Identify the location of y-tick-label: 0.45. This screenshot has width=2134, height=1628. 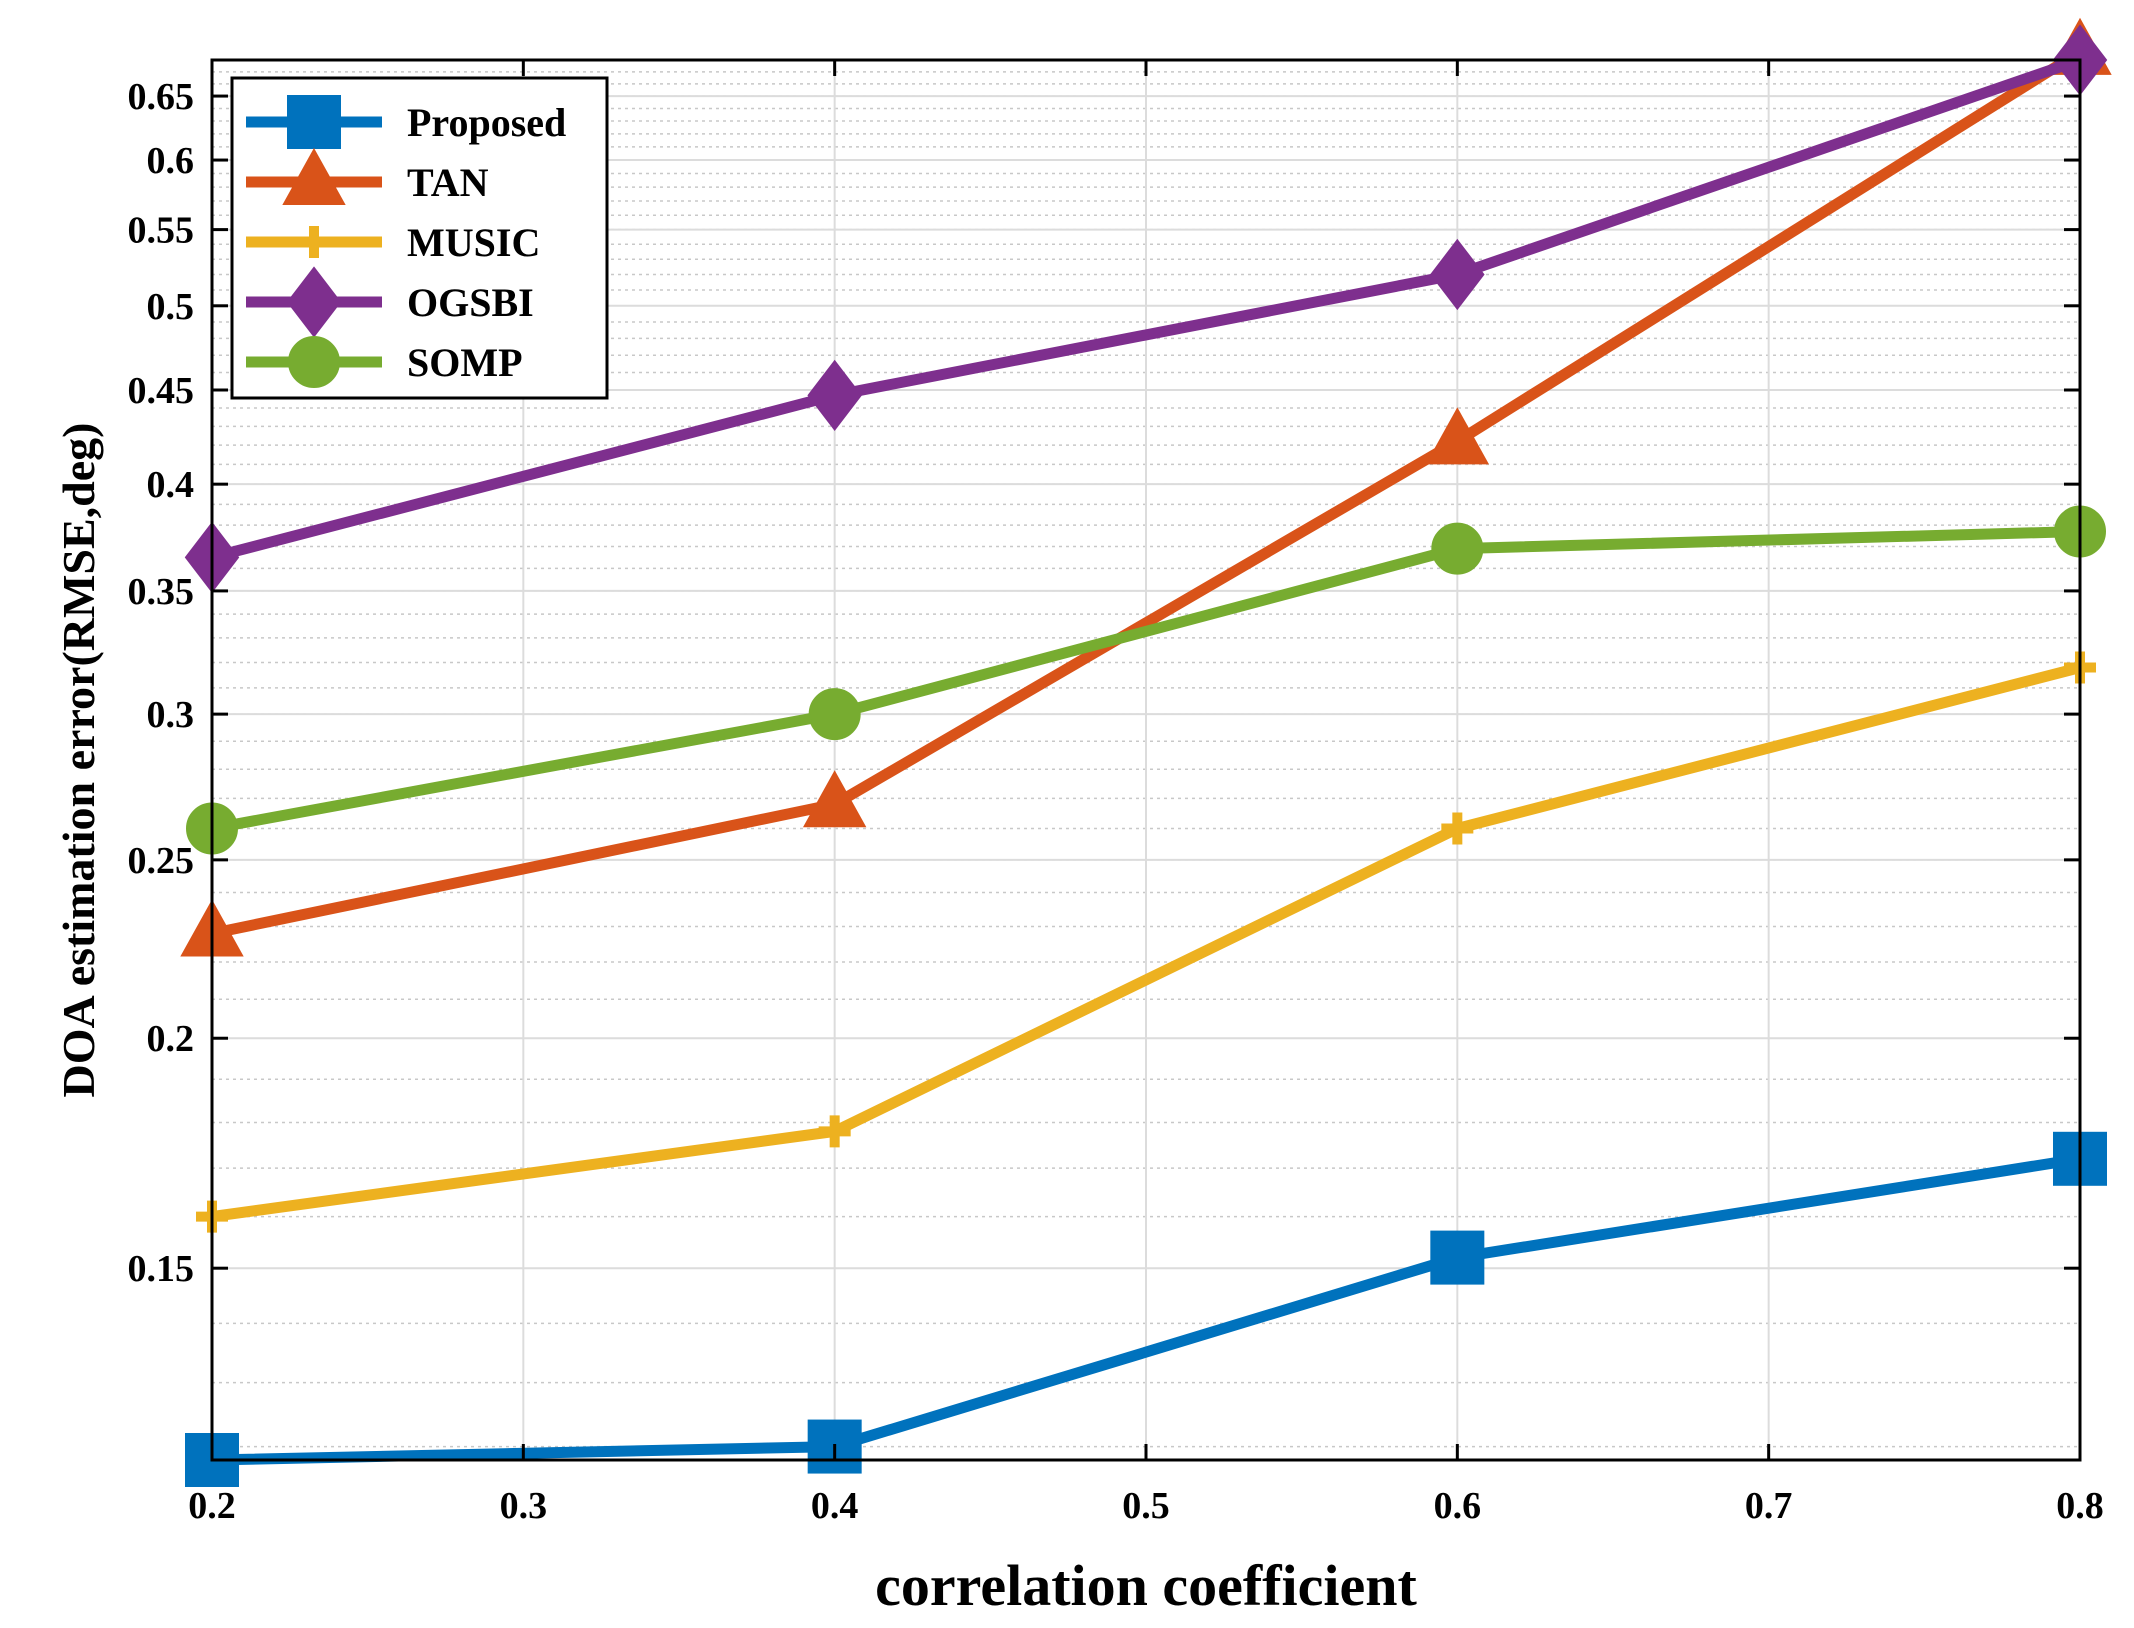
(161, 391).